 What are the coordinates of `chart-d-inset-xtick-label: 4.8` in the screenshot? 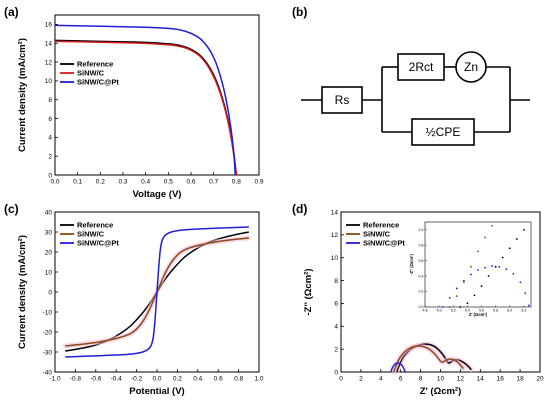 It's located at (425, 311).